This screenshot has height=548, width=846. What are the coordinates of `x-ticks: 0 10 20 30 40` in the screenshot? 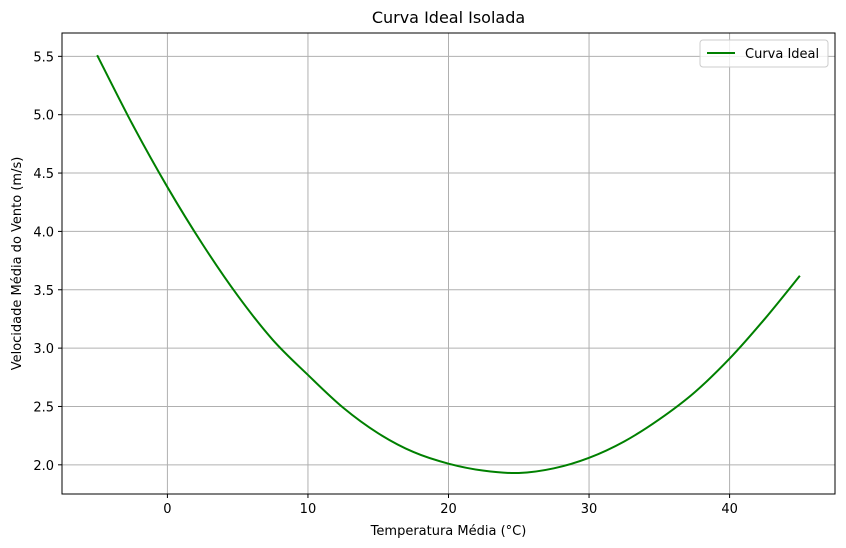 It's located at (450, 505).